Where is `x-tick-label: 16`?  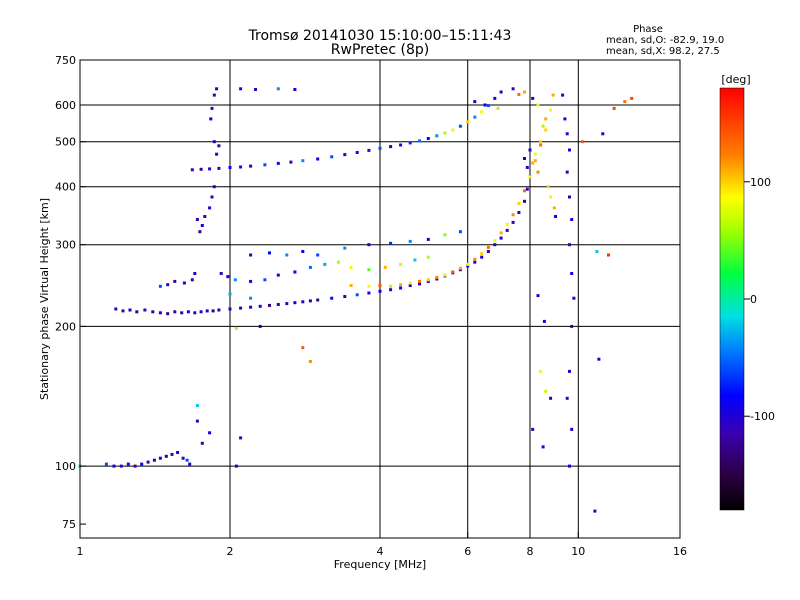 x-tick-label: 16 is located at coordinates (680, 551).